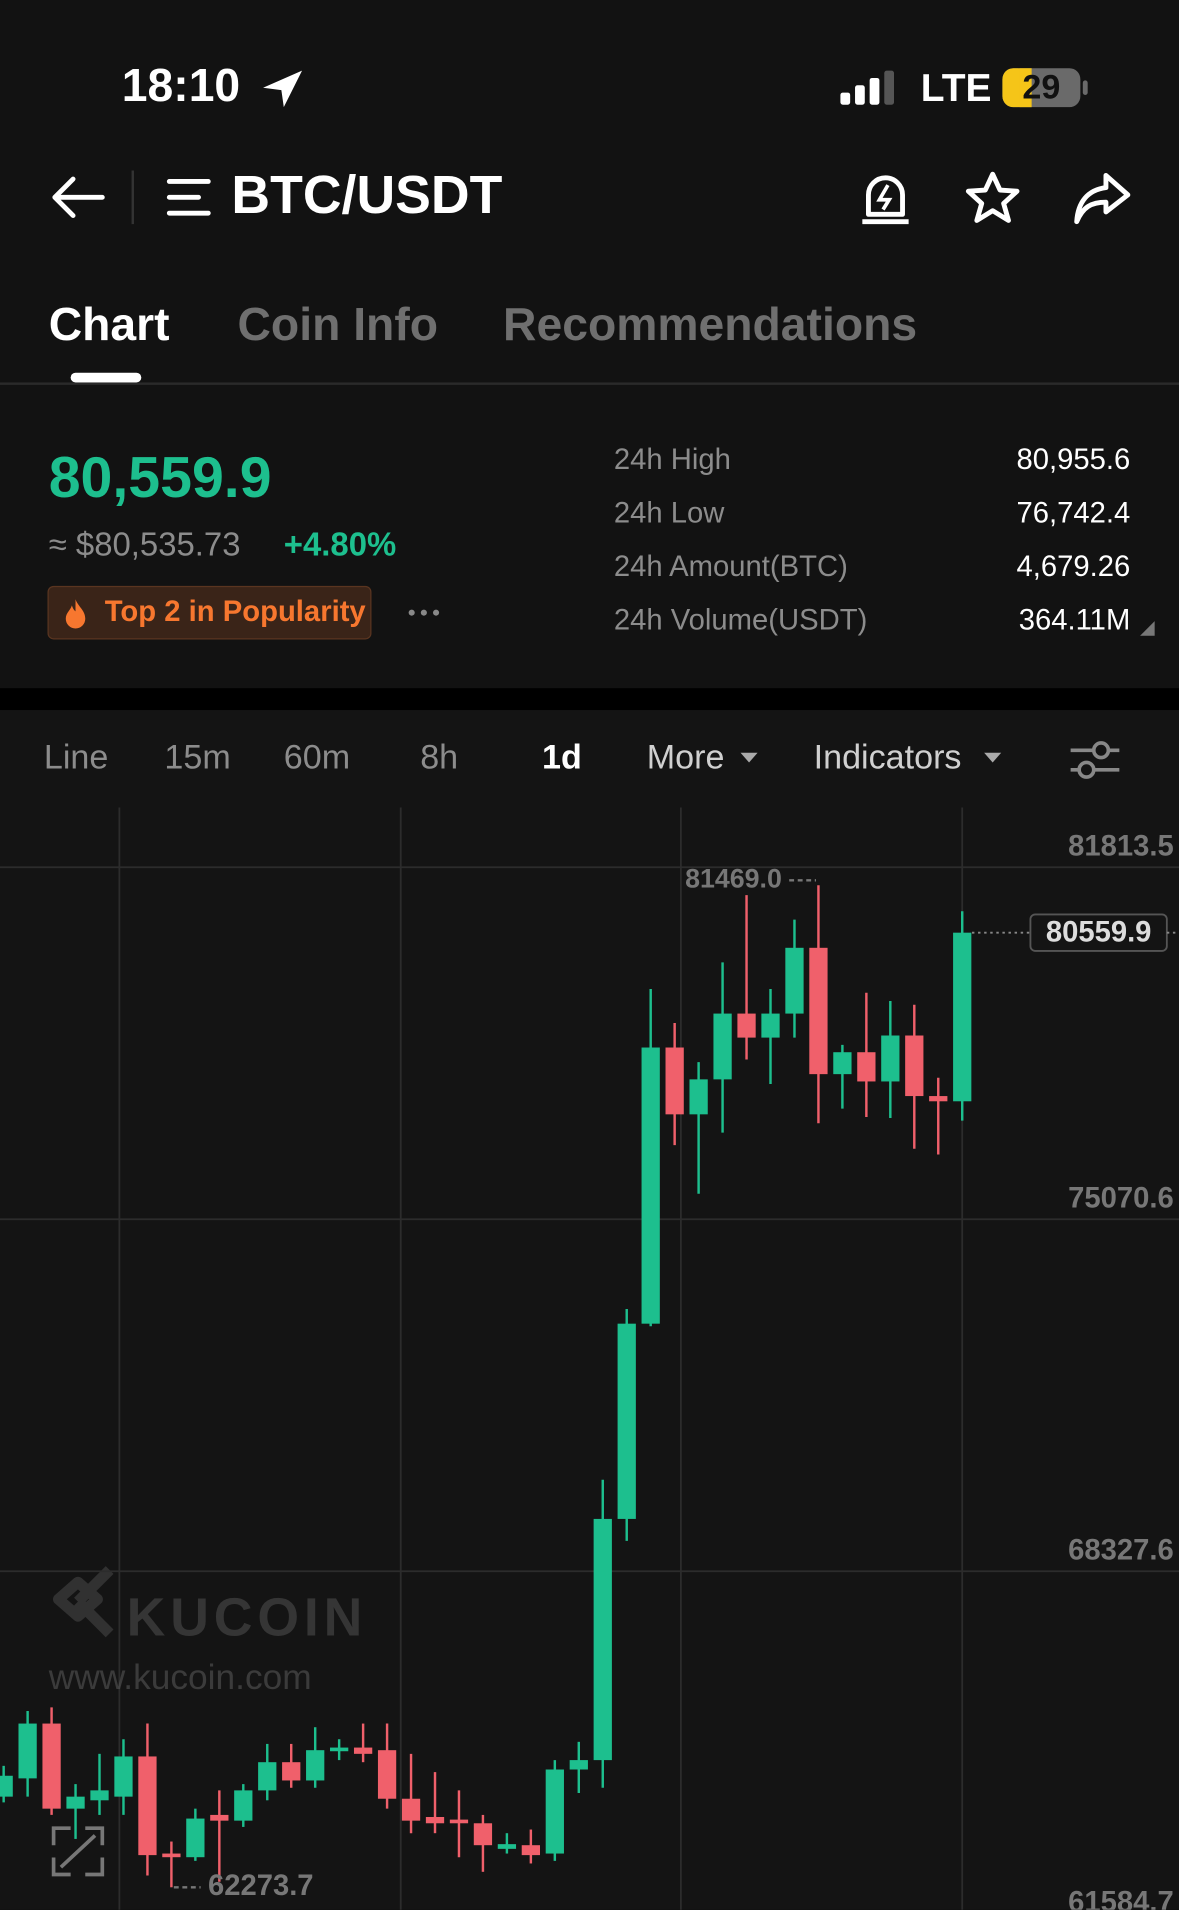 The image size is (1179, 1910). Describe the element at coordinates (1095, 760) in the screenshot. I see `settings-button` at that location.